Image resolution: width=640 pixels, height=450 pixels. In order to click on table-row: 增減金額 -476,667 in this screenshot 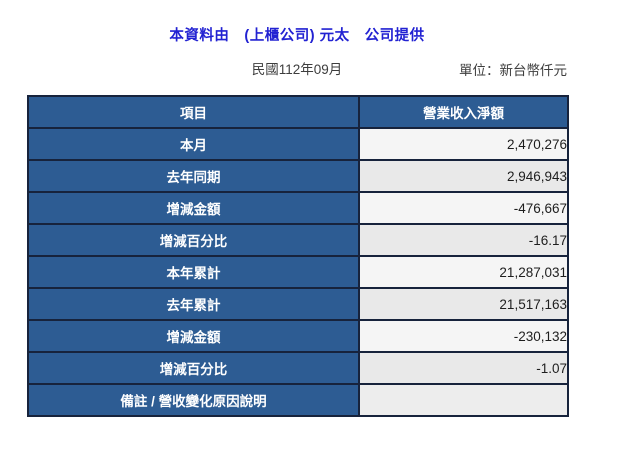, I will do `click(298, 208)`.